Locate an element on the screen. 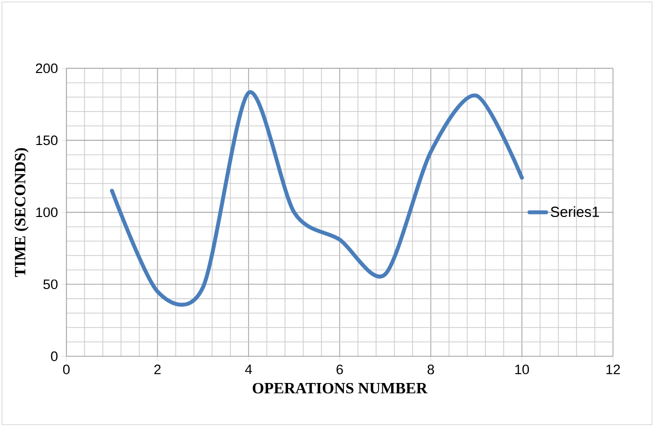 The width and height of the screenshot is (654, 427). x-axis-title: OPERATIONS NUMBER is located at coordinates (340, 388).